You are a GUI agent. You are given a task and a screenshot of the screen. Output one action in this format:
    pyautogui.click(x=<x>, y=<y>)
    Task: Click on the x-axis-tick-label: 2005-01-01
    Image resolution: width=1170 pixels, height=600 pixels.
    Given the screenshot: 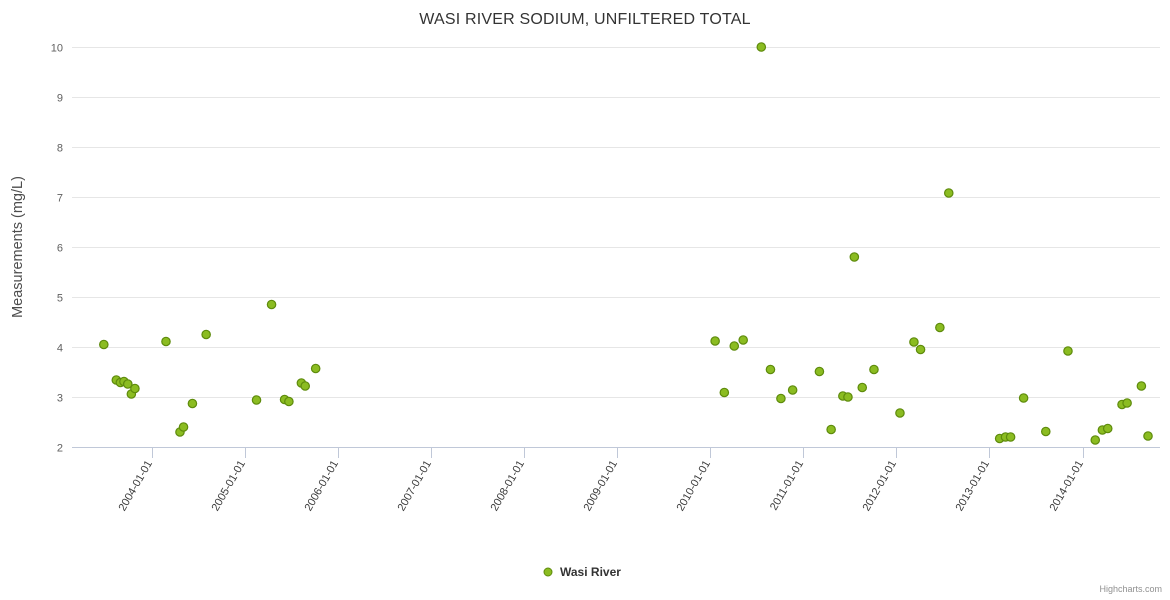 What is the action you would take?
    pyautogui.click(x=229, y=486)
    